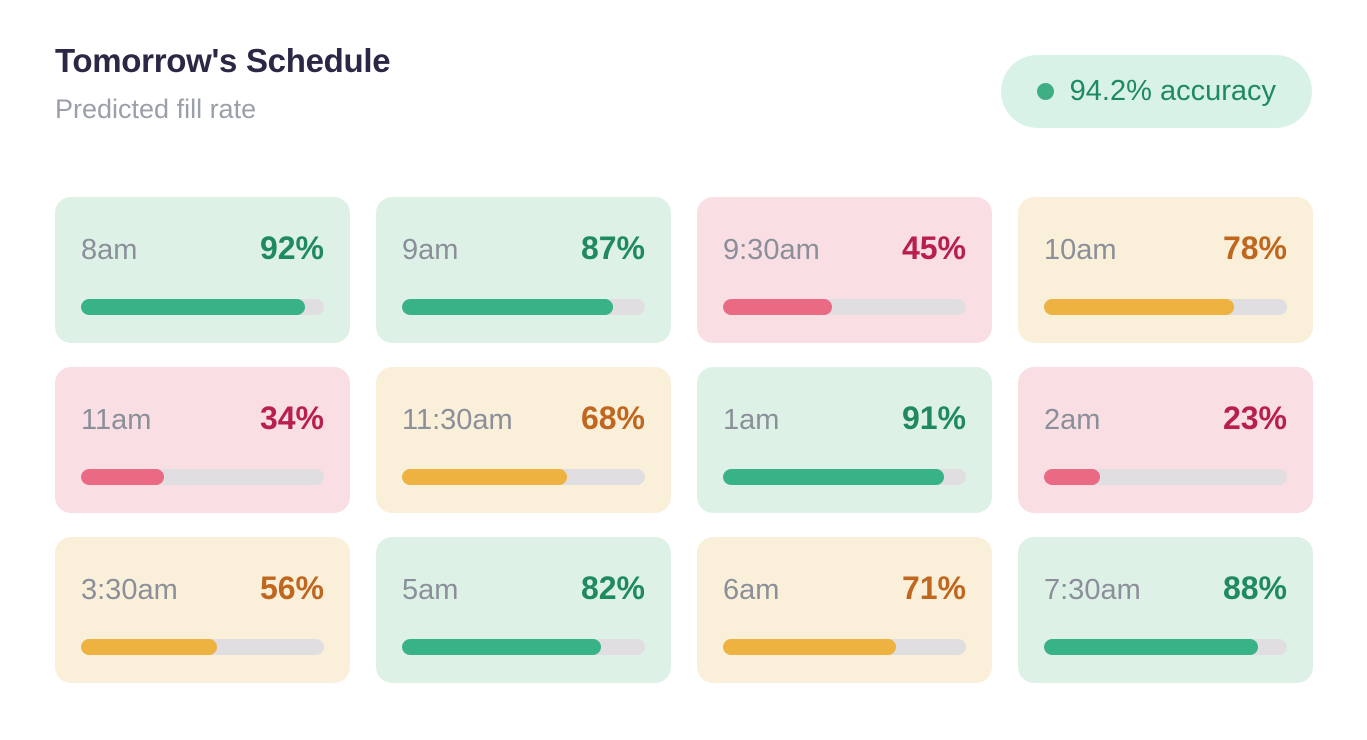 The height and width of the screenshot is (740, 1367). What do you see at coordinates (1080, 250) in the screenshot?
I see `card-time: 10am` at bounding box center [1080, 250].